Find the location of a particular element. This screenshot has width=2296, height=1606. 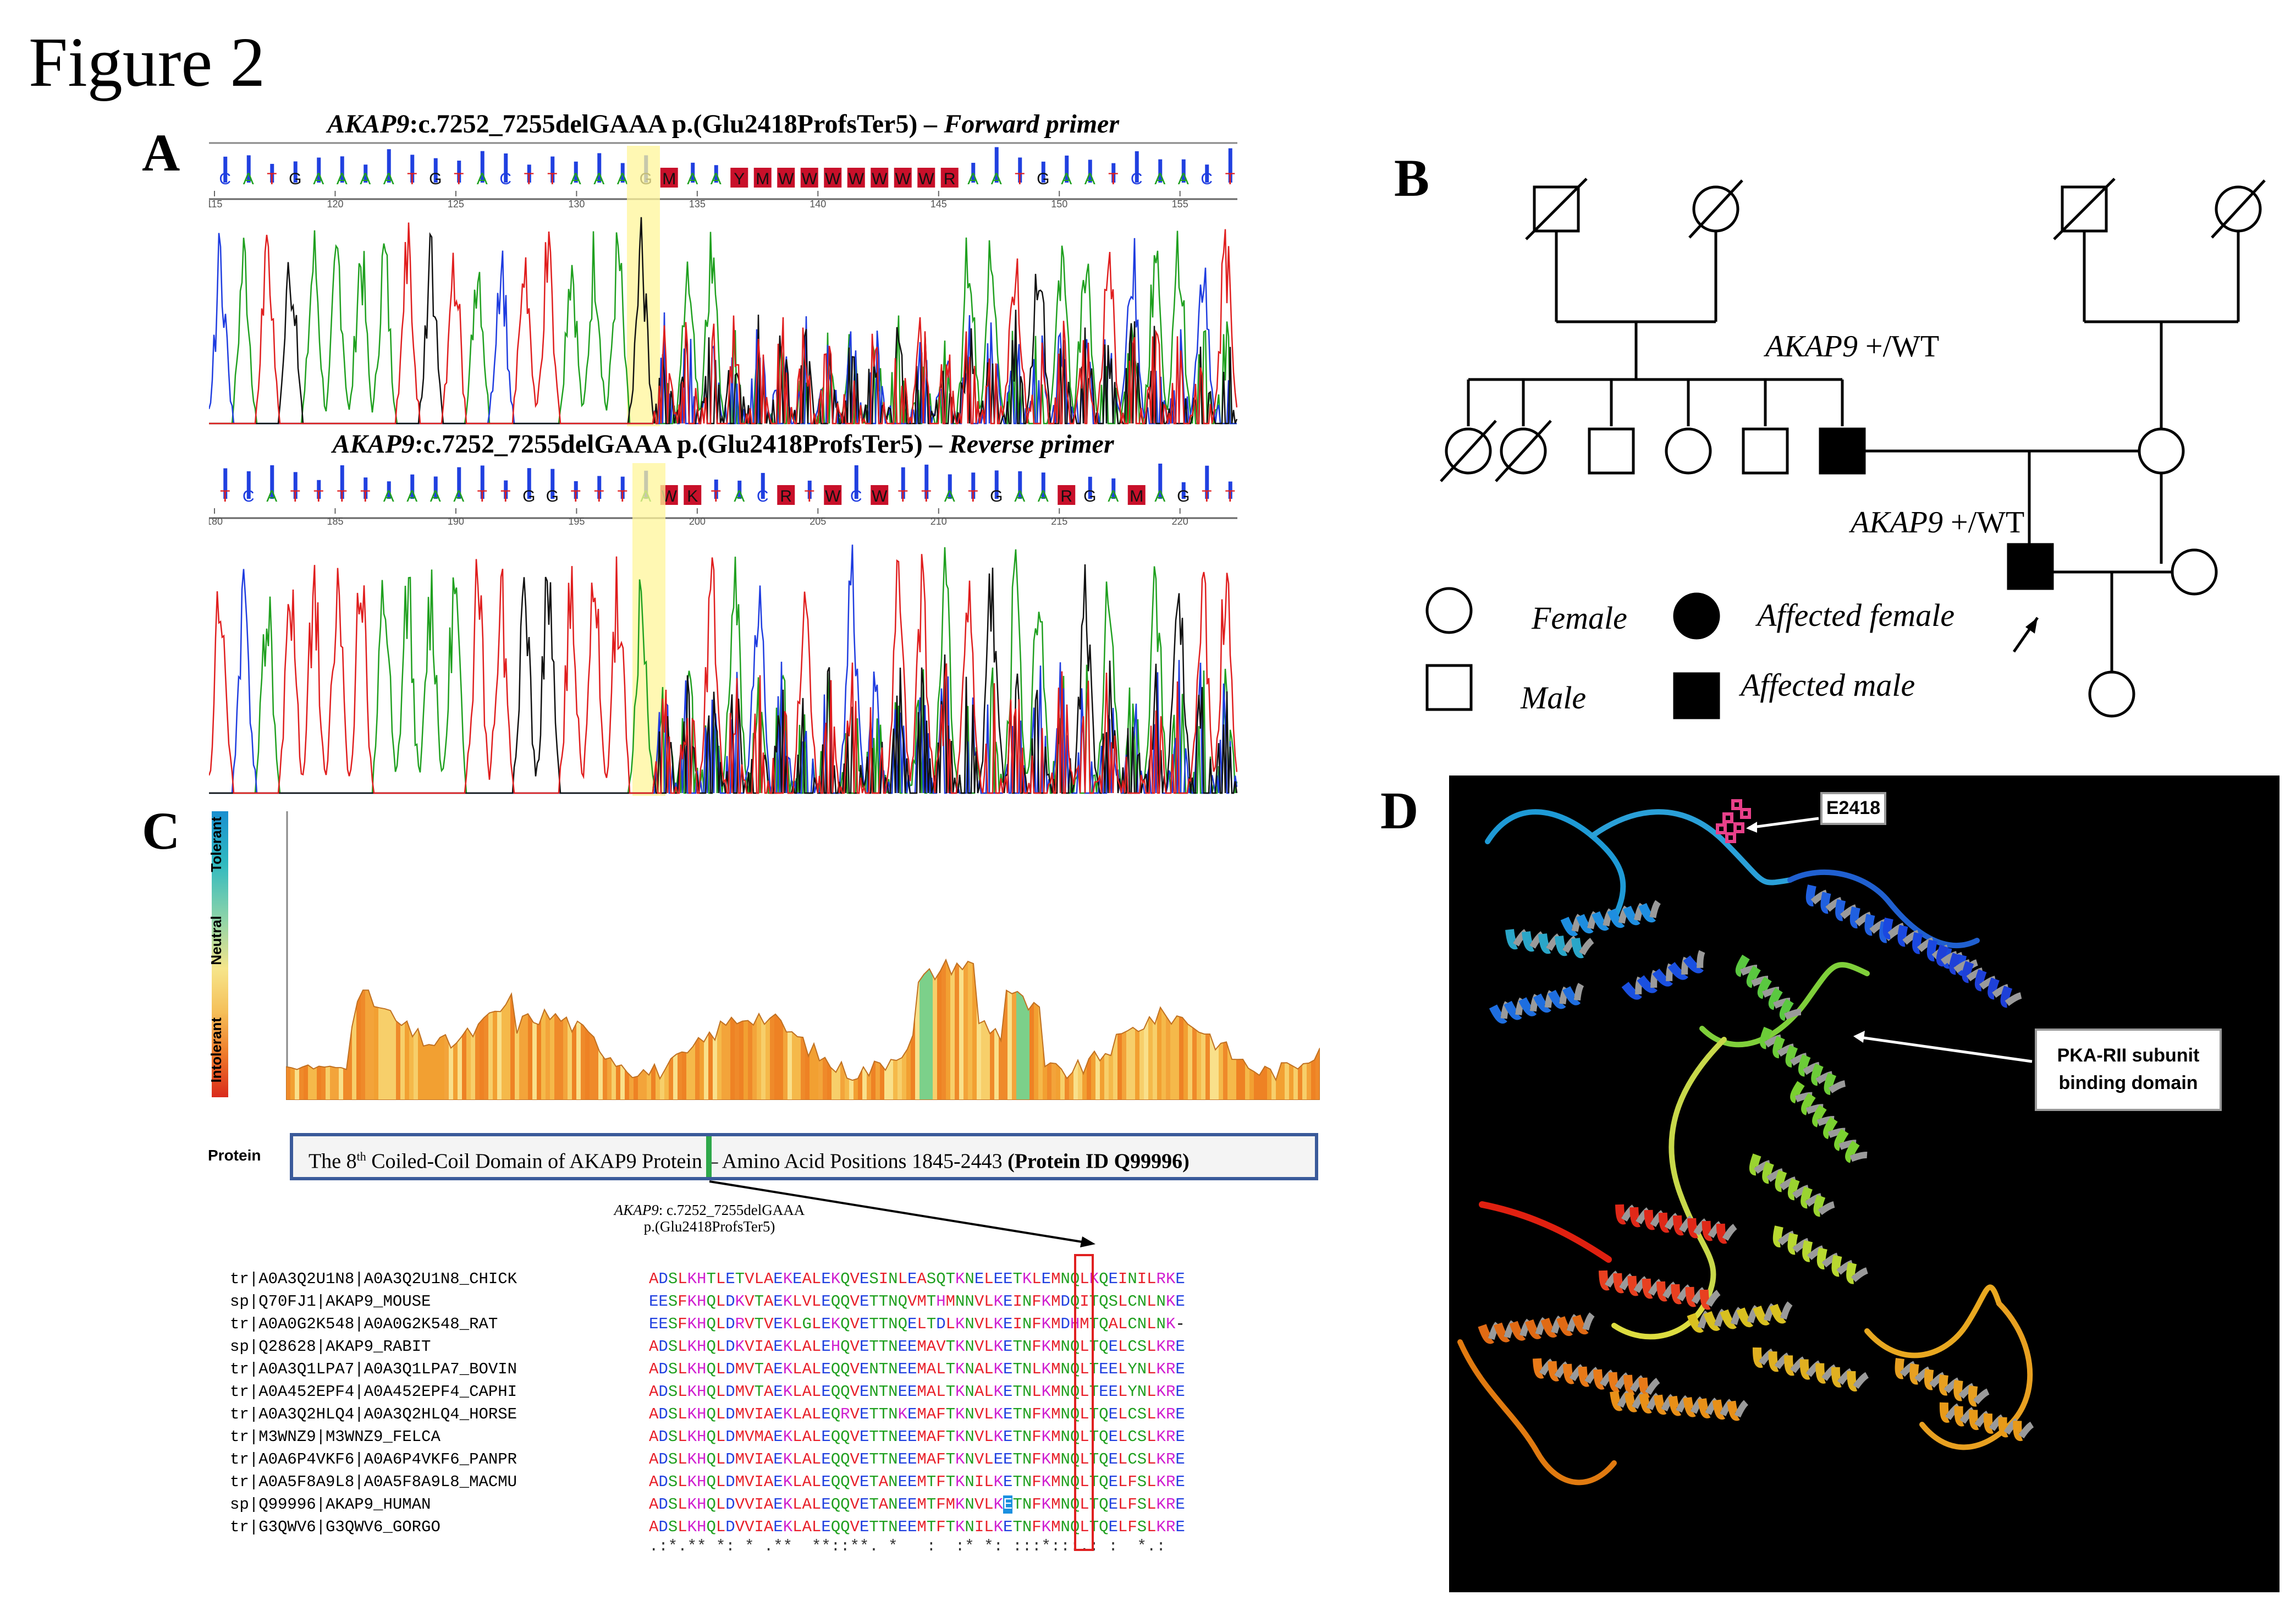

base-call: C is located at coordinates (763, 496).